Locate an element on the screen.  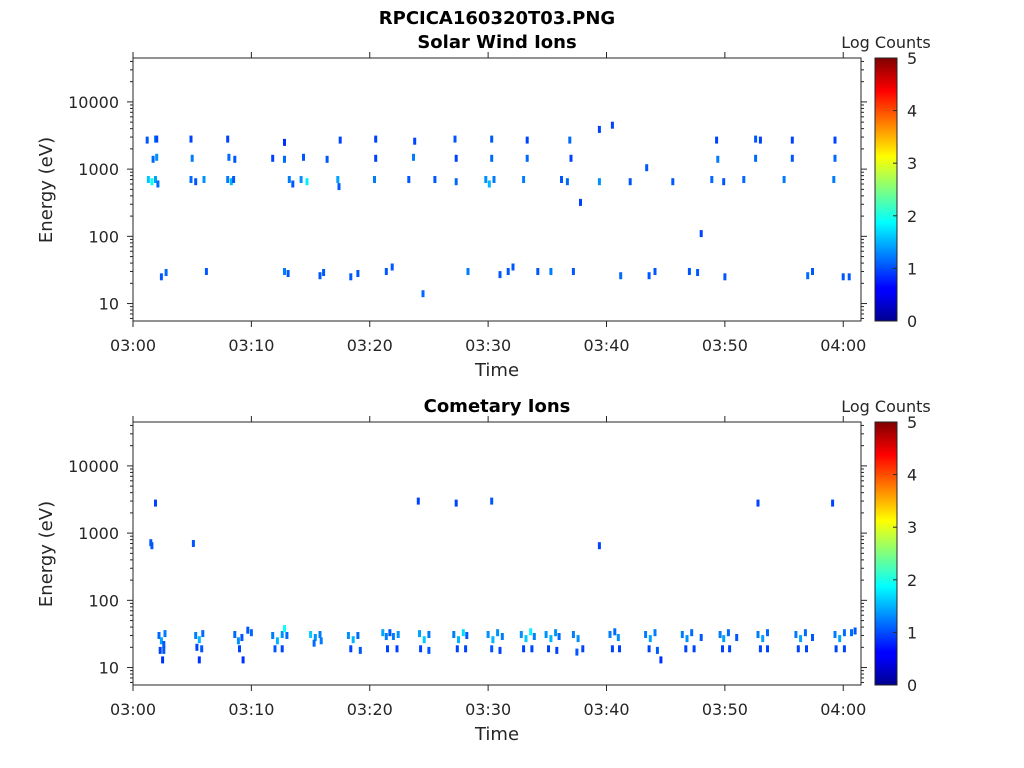
x-axis-label: Time is located at coordinates (496, 734).